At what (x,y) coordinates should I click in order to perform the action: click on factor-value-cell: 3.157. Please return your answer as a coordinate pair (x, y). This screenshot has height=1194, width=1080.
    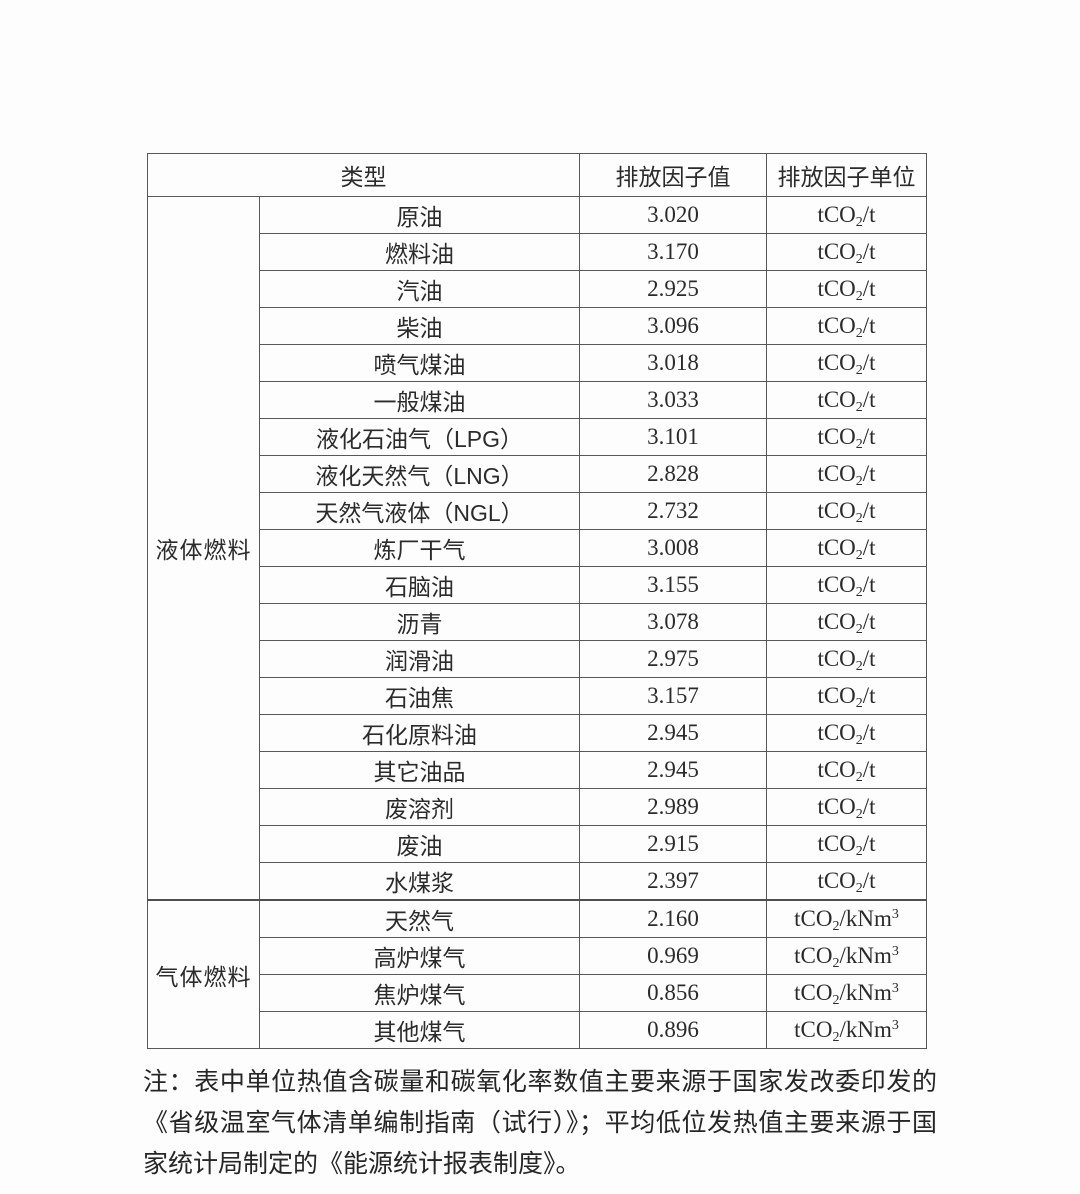
    Looking at the image, I should click on (673, 696).